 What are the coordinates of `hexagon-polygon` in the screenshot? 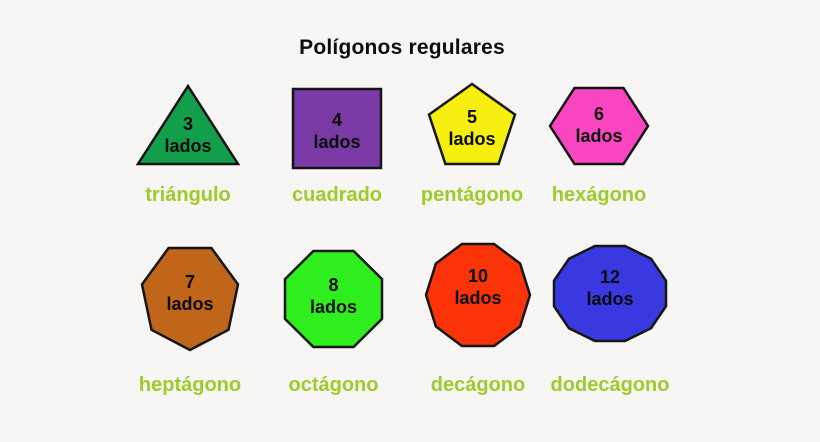 It's located at (599, 126).